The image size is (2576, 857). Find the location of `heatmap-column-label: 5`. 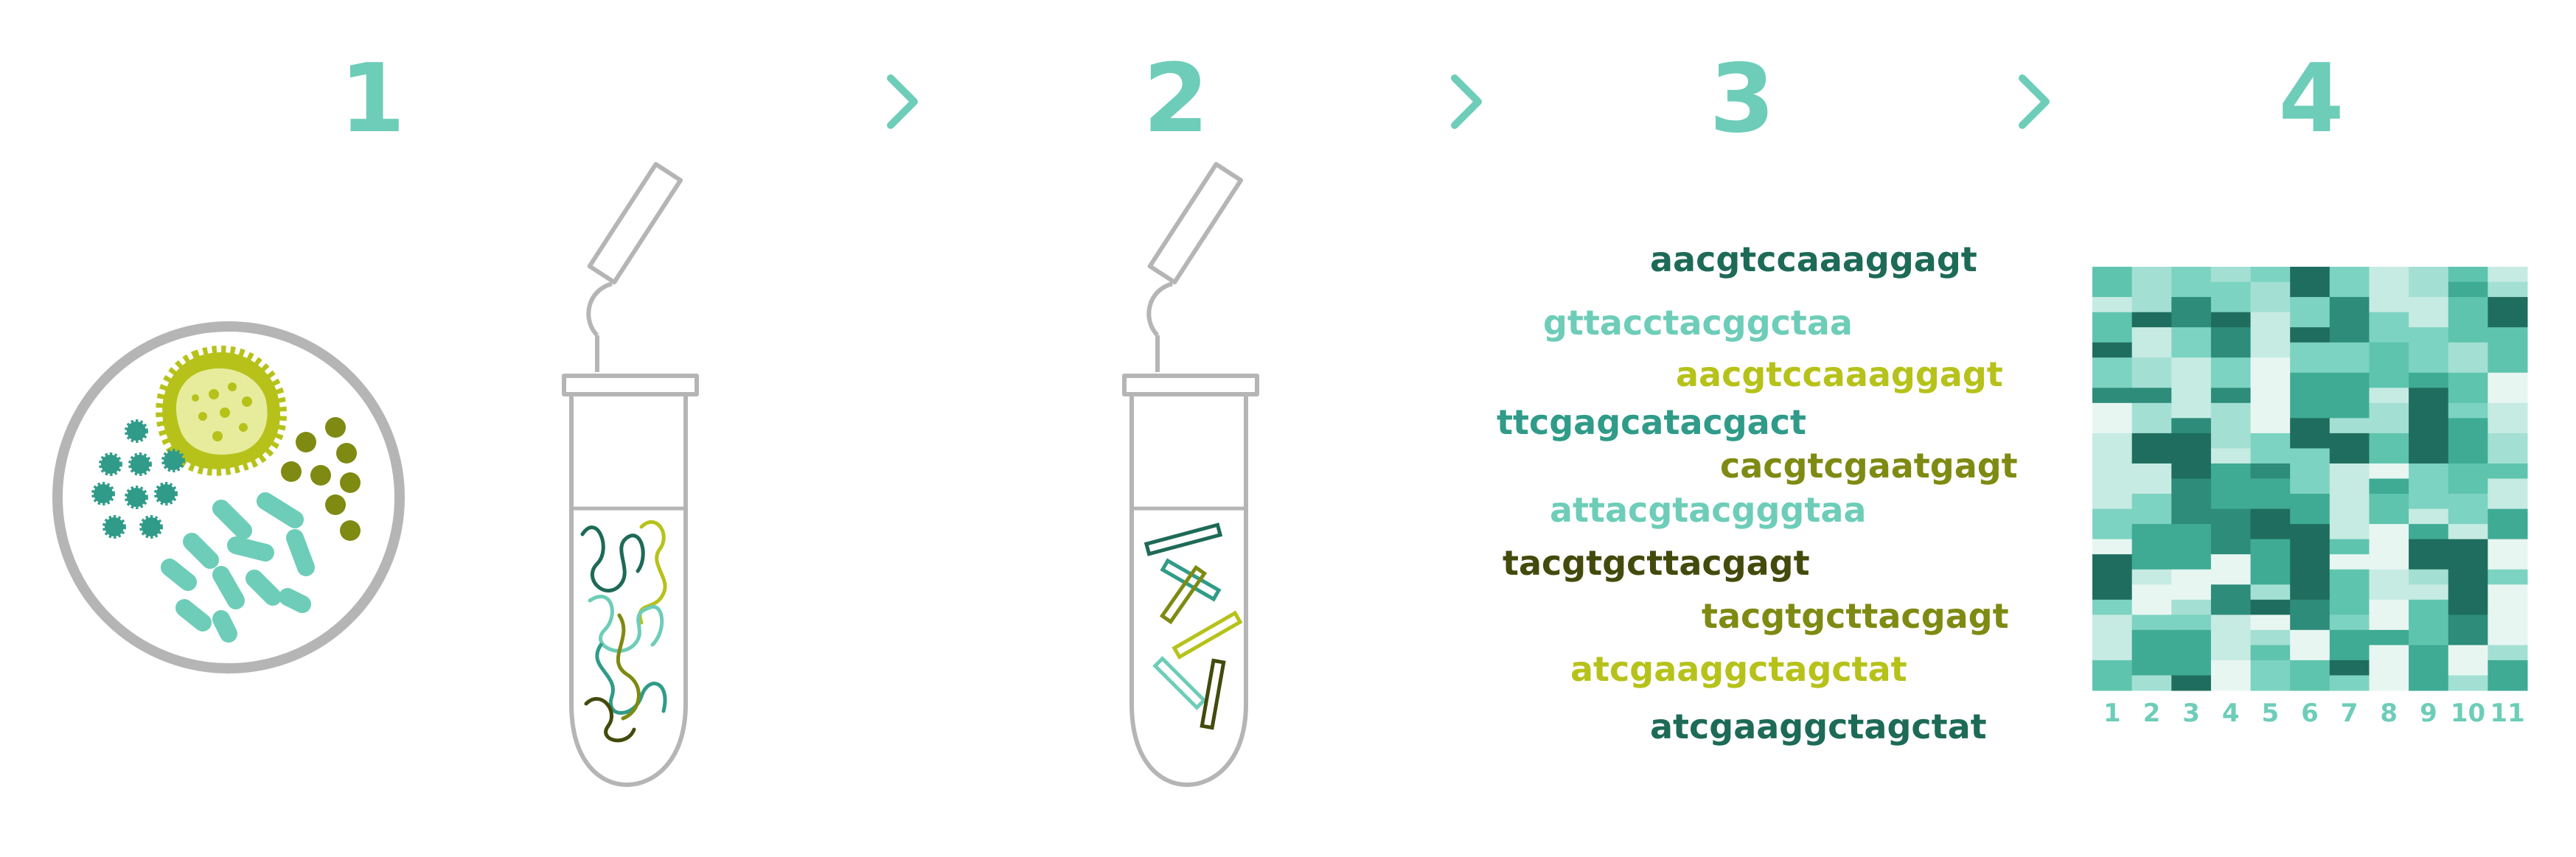

heatmap-column-label: 5 is located at coordinates (2271, 714).